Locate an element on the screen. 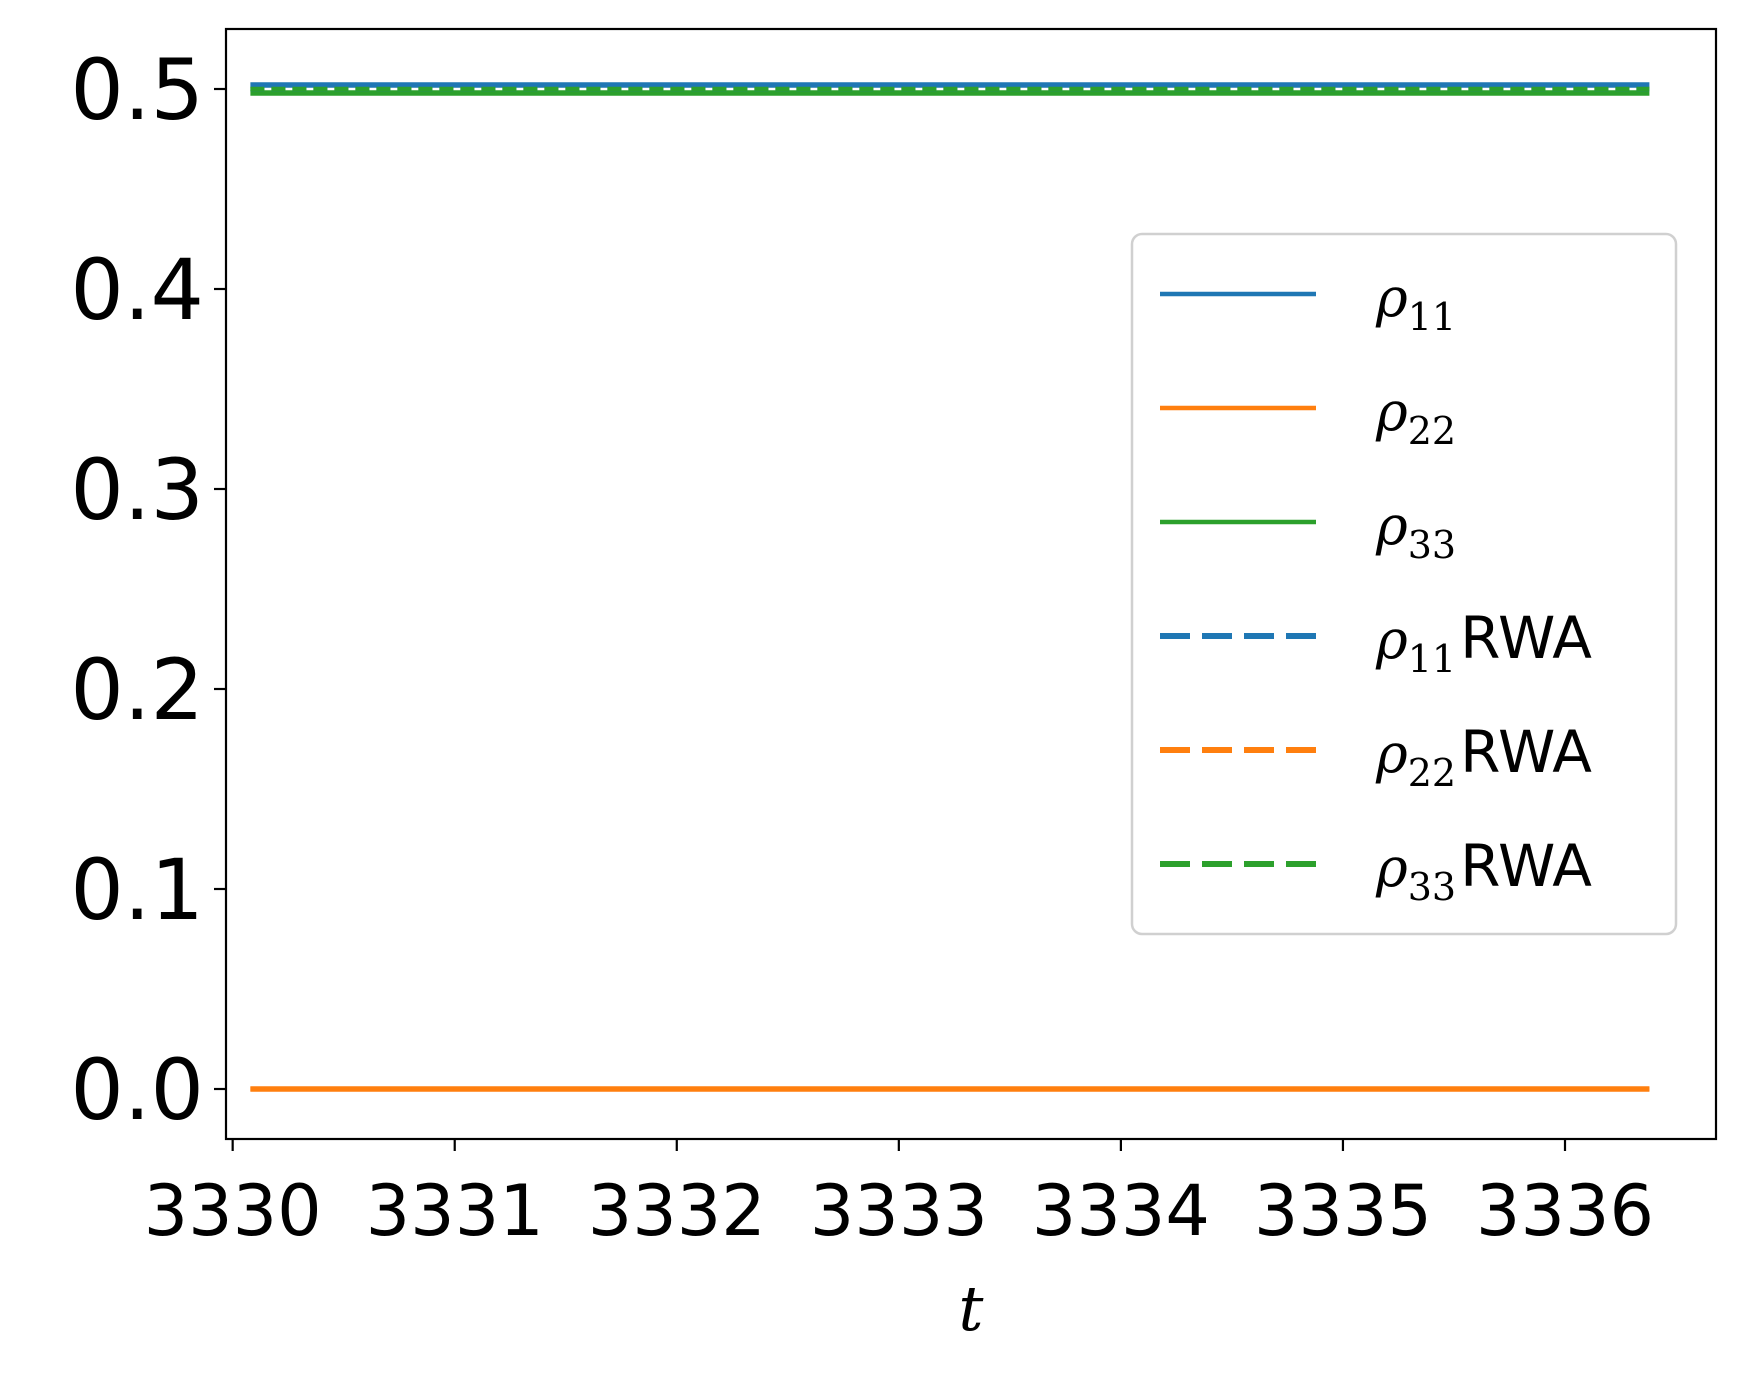  legend-label: ρ22RWA is located at coordinates (1483, 756).